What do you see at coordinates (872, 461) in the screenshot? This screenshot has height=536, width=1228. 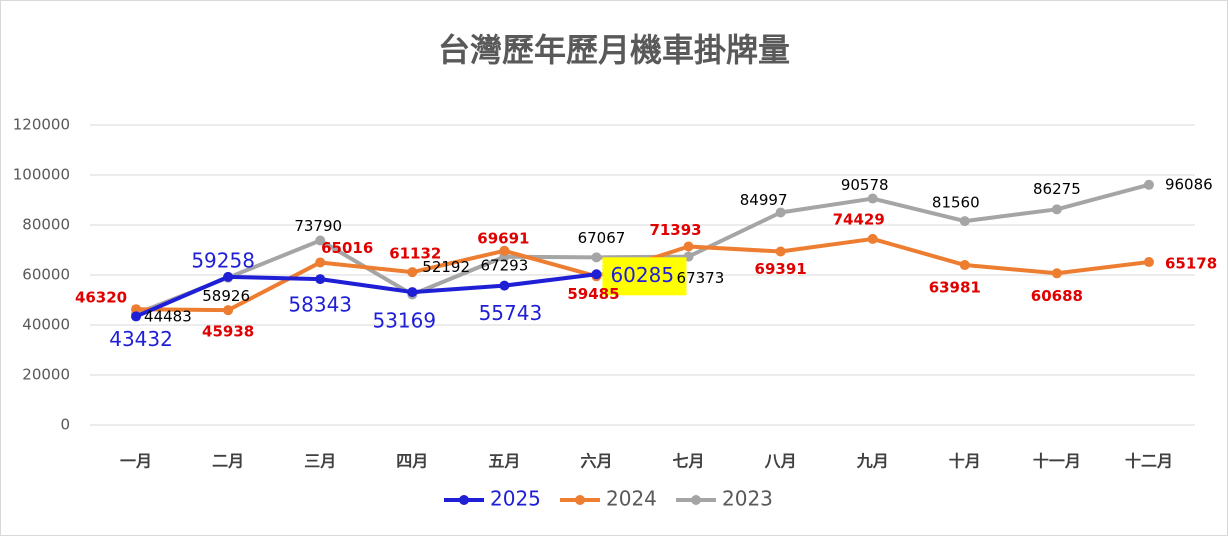 I see `x-tick-label: 九月` at bounding box center [872, 461].